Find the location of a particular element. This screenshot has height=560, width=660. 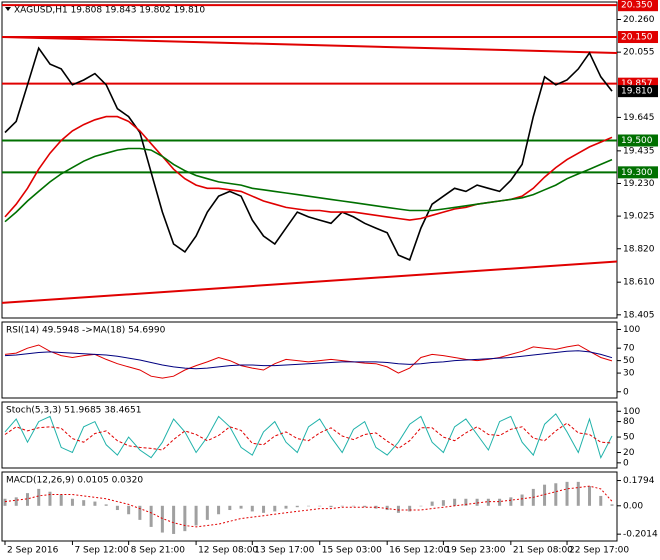

level-label: 19.500 is located at coordinates (637, 141).